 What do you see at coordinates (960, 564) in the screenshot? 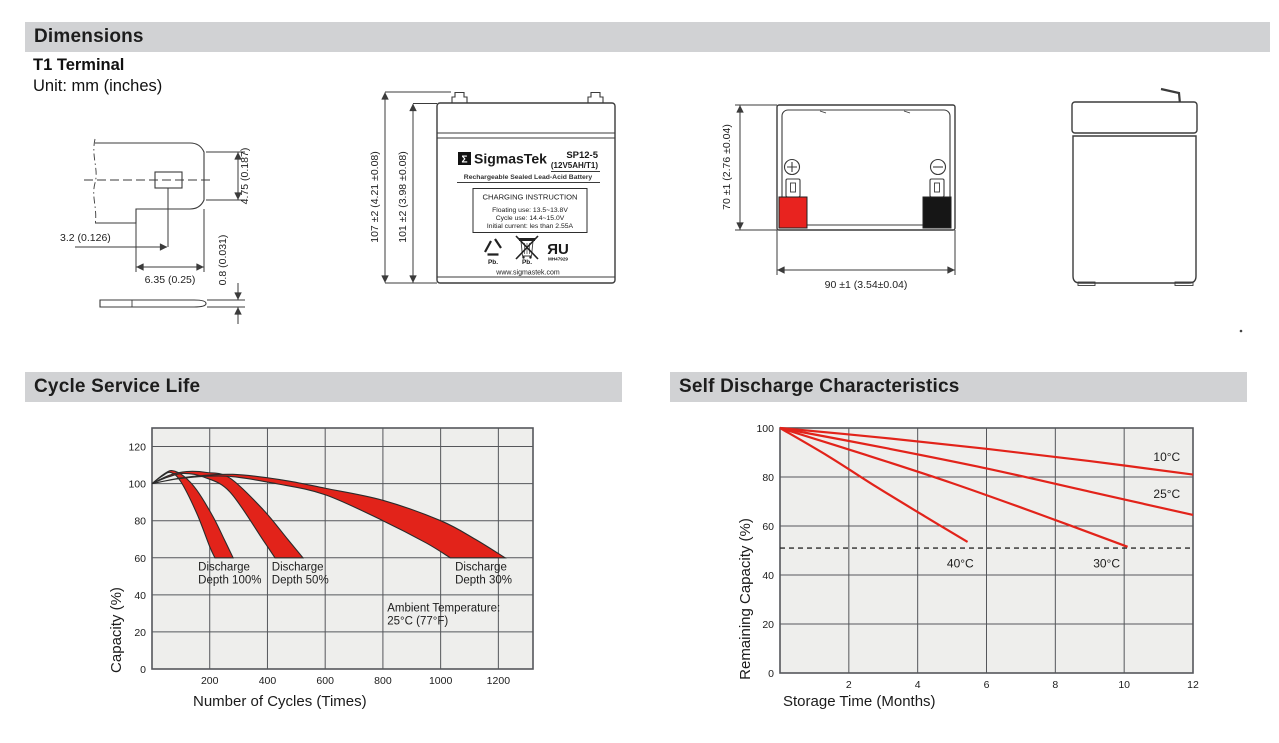
I see `series-label: 40°C` at bounding box center [960, 564].